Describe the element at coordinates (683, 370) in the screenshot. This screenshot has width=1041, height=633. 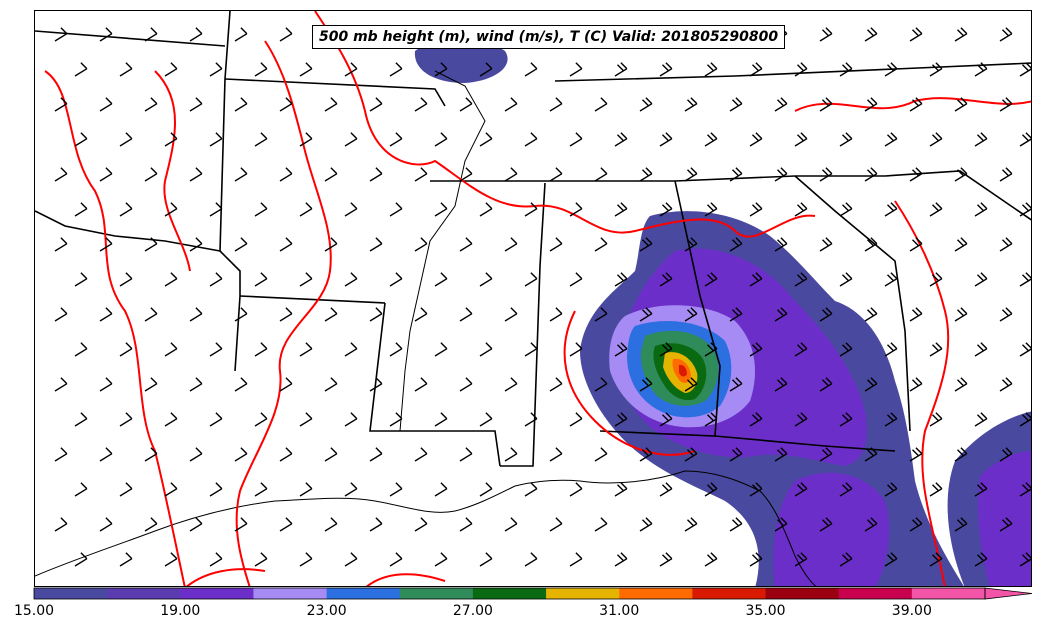
I see `precip-region-red` at that location.